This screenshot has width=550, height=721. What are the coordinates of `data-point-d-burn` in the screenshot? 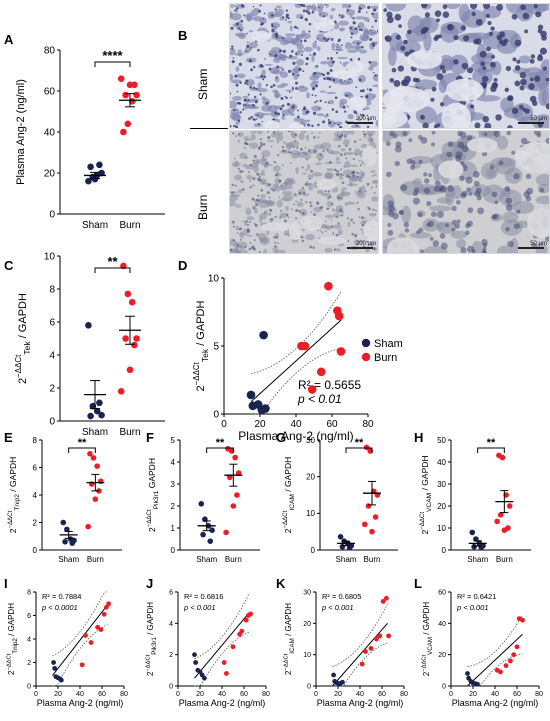 It's located at (305, 346).